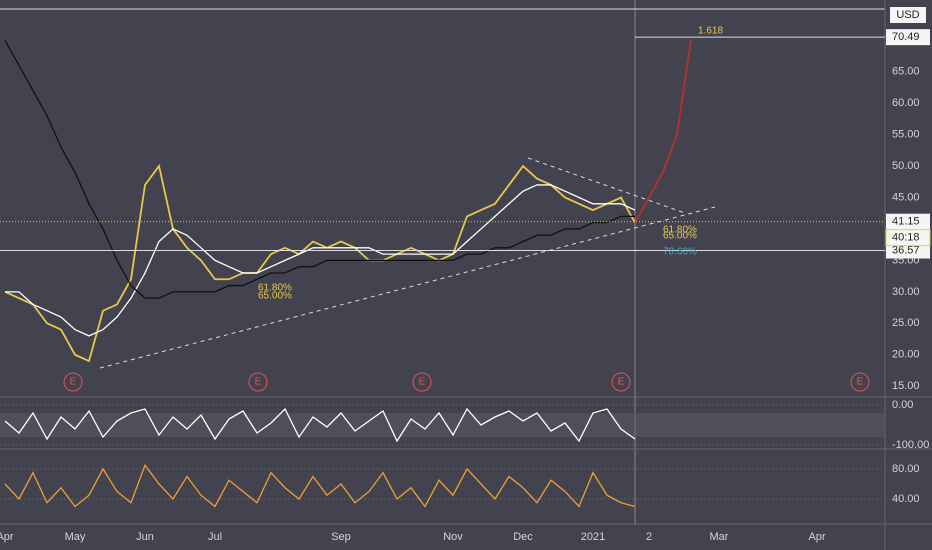 This screenshot has height=550, width=932. What do you see at coordinates (606, 185) in the screenshot?
I see `trendline` at bounding box center [606, 185].